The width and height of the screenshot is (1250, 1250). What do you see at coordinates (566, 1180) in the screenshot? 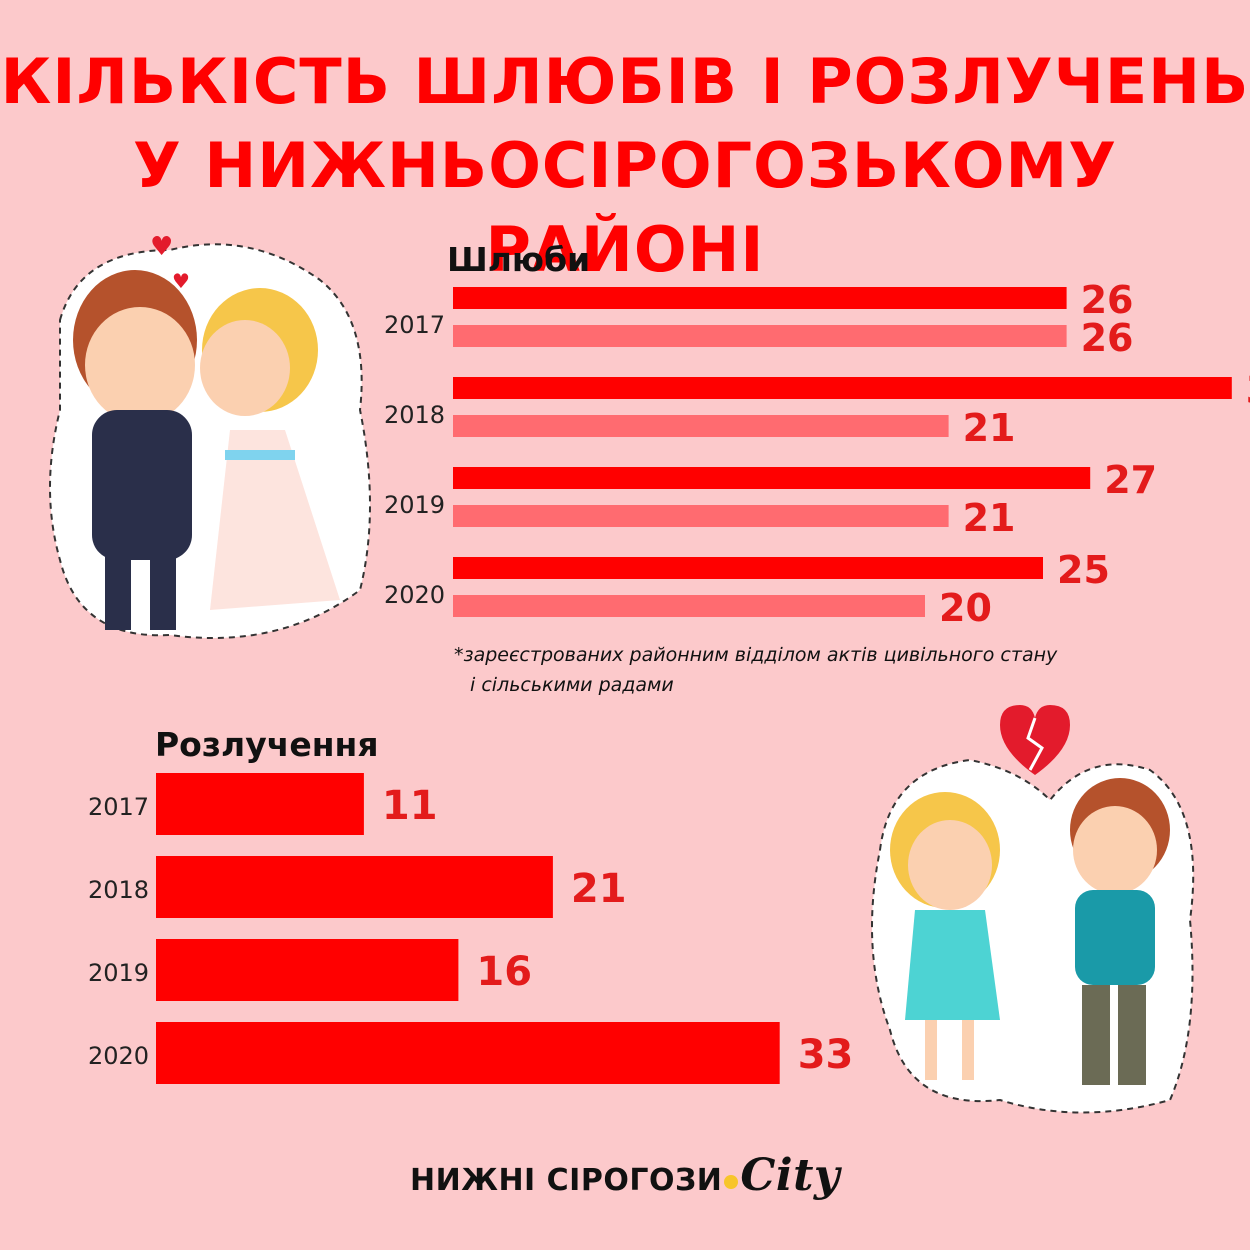
I see `logo-text: НИЖНІ СІРОГОЗИ` at bounding box center [566, 1180].